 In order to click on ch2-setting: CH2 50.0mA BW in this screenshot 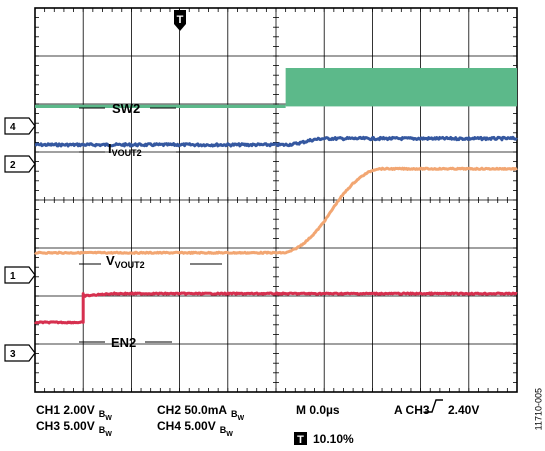, I will do `click(201, 412)`.